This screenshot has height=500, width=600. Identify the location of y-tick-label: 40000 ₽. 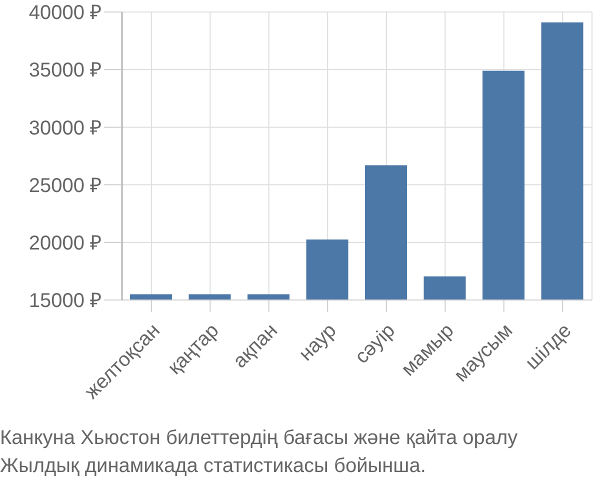
(65, 13).